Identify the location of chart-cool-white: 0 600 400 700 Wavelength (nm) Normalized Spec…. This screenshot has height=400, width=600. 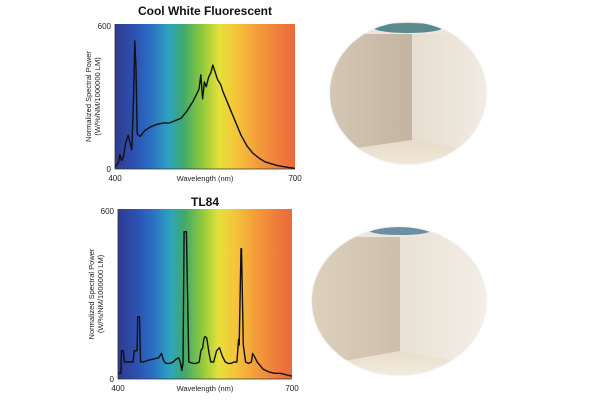
(193, 102).